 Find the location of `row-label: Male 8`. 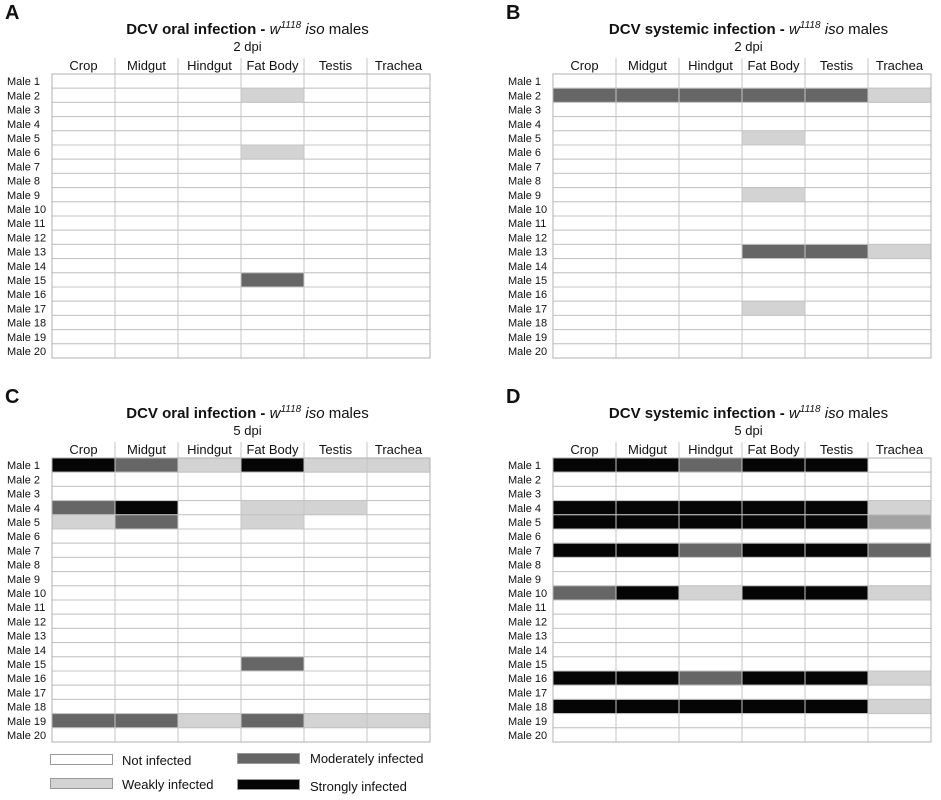

row-label: Male 8 is located at coordinates (524, 566).